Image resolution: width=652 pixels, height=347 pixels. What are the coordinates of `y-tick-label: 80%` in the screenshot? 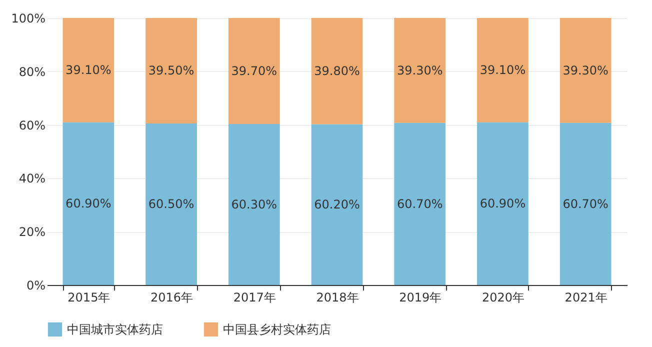 It's located at (32, 71).